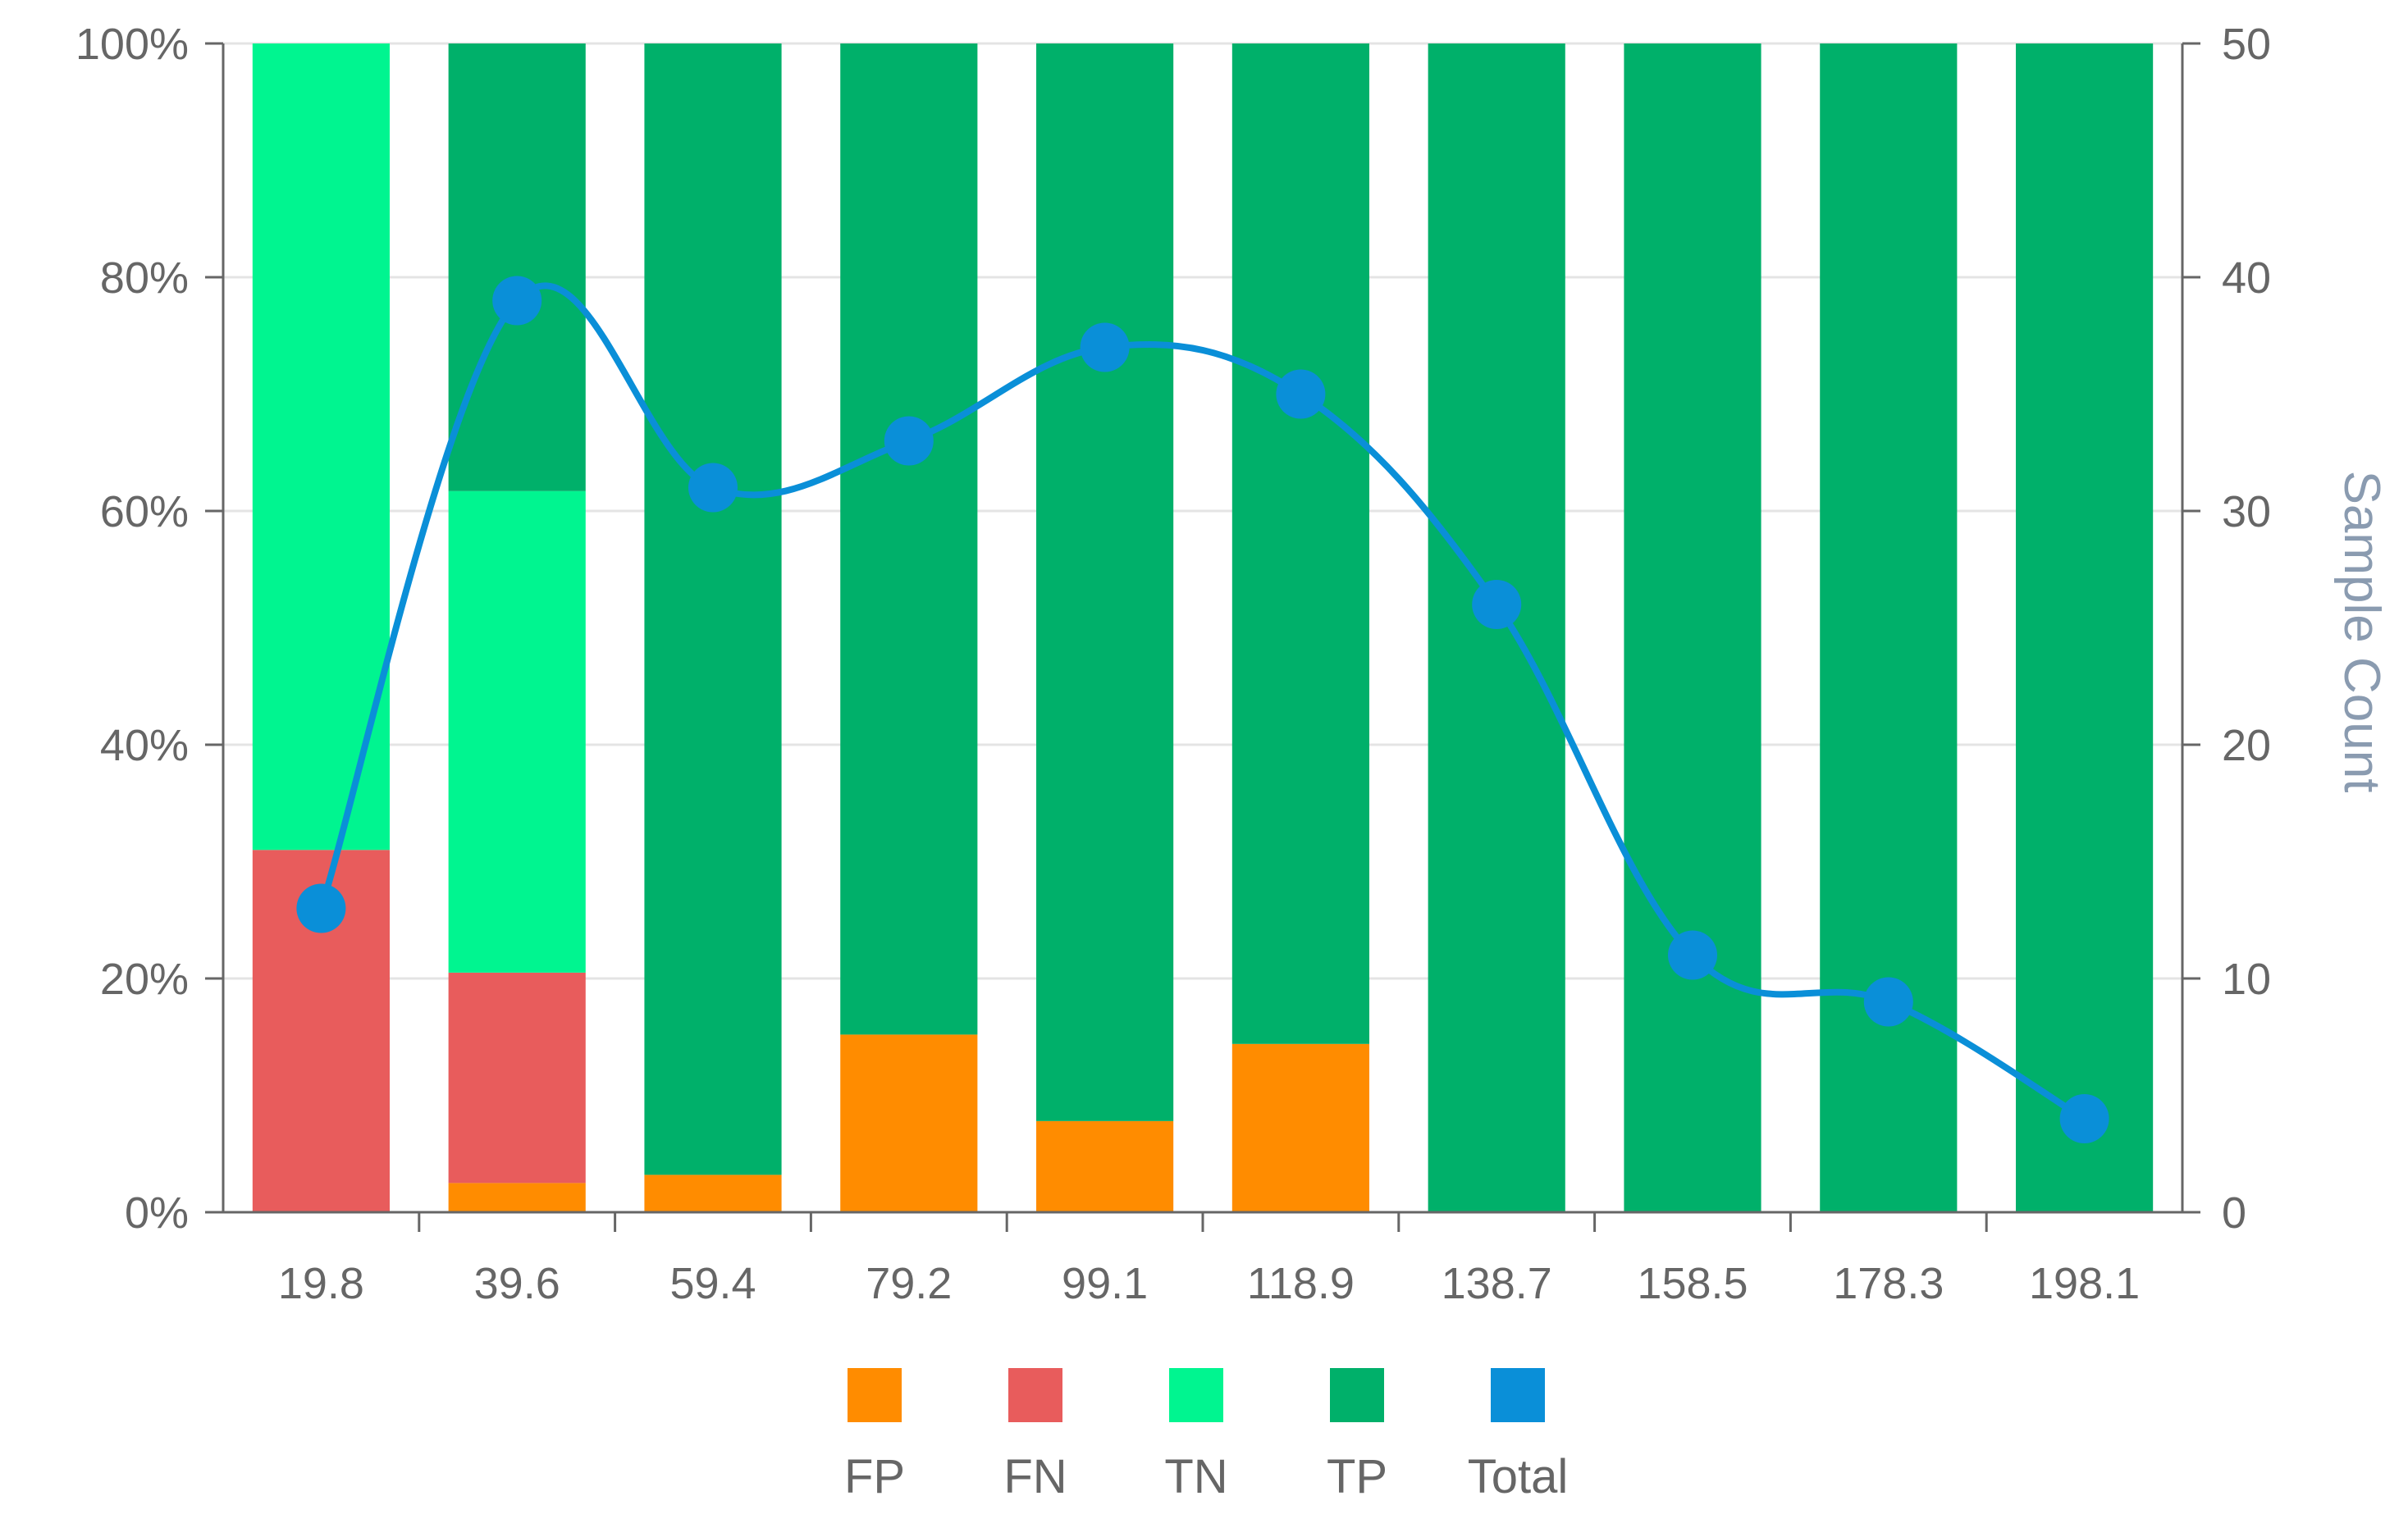 The image size is (2408, 1528). Describe the element at coordinates (1888, 1283) in the screenshot. I see `x-tick-label: 178.3` at that location.